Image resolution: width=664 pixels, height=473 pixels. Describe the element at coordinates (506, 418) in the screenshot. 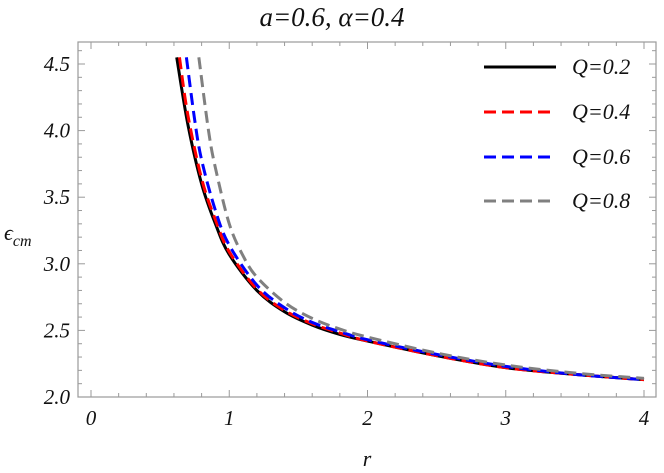

I see `x-tick-label: 3` at that location.